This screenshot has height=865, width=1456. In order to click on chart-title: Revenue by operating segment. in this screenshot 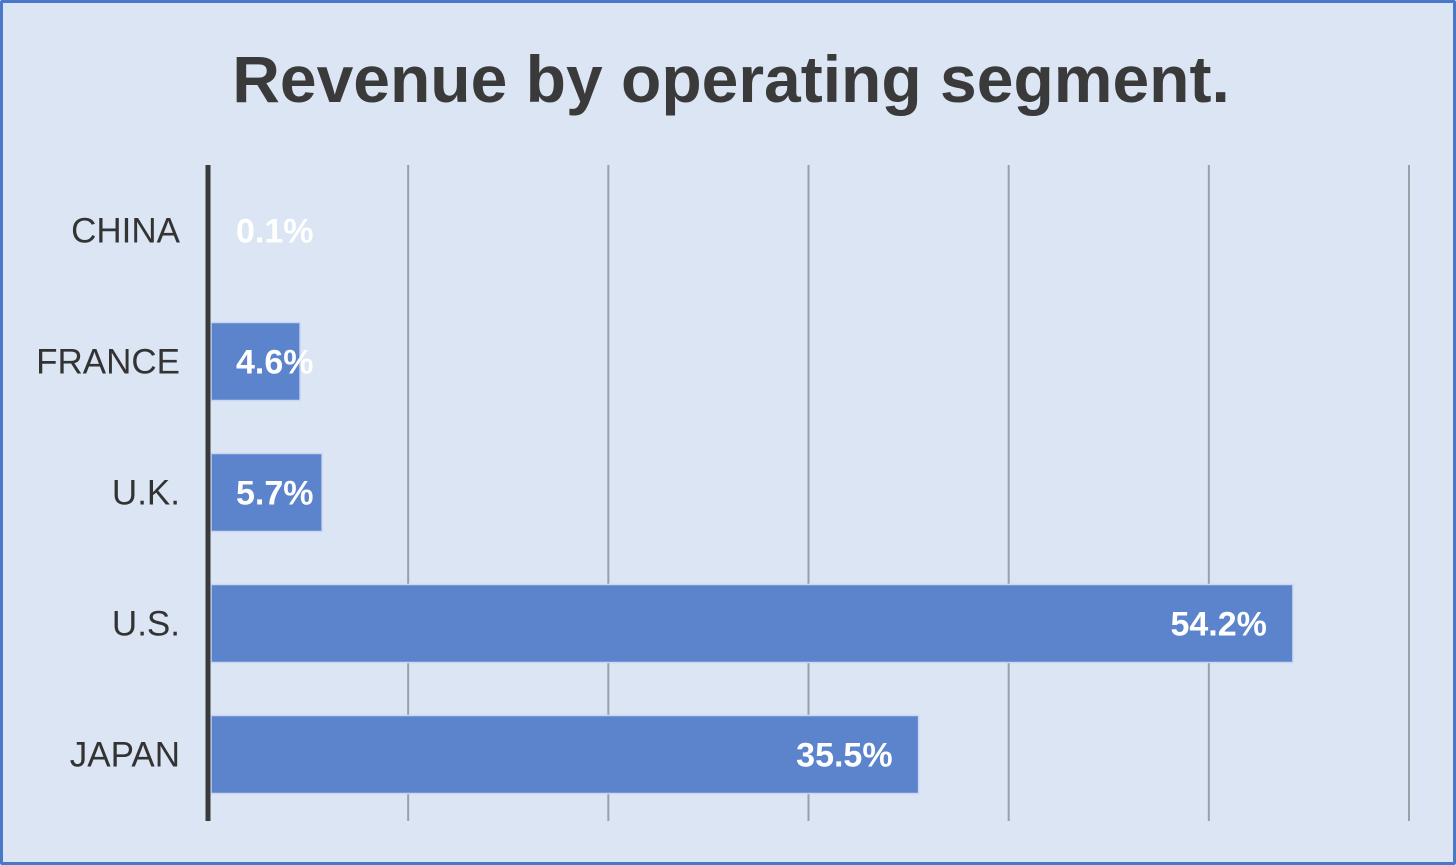, I will do `click(731, 79)`.